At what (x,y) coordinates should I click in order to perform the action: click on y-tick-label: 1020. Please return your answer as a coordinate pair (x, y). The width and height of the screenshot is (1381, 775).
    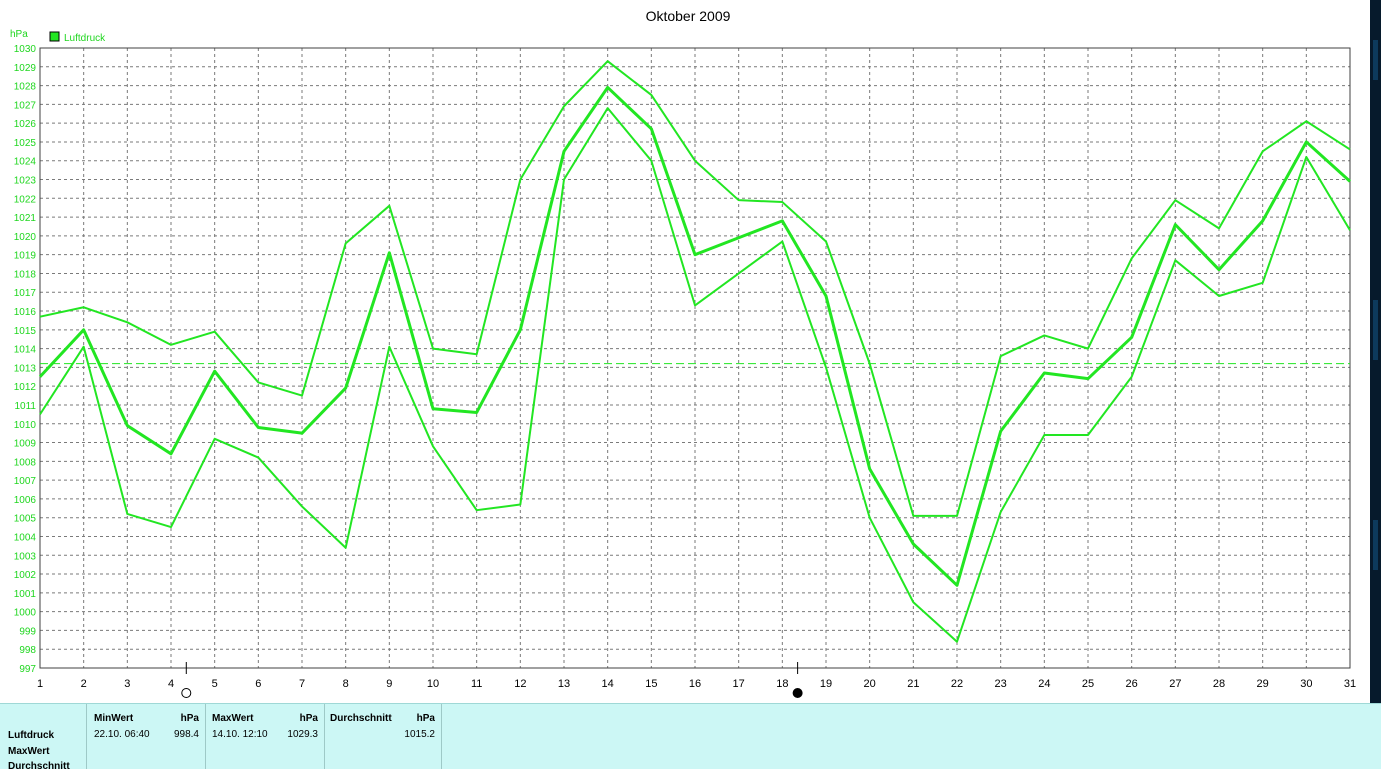
    Looking at the image, I should click on (25, 237).